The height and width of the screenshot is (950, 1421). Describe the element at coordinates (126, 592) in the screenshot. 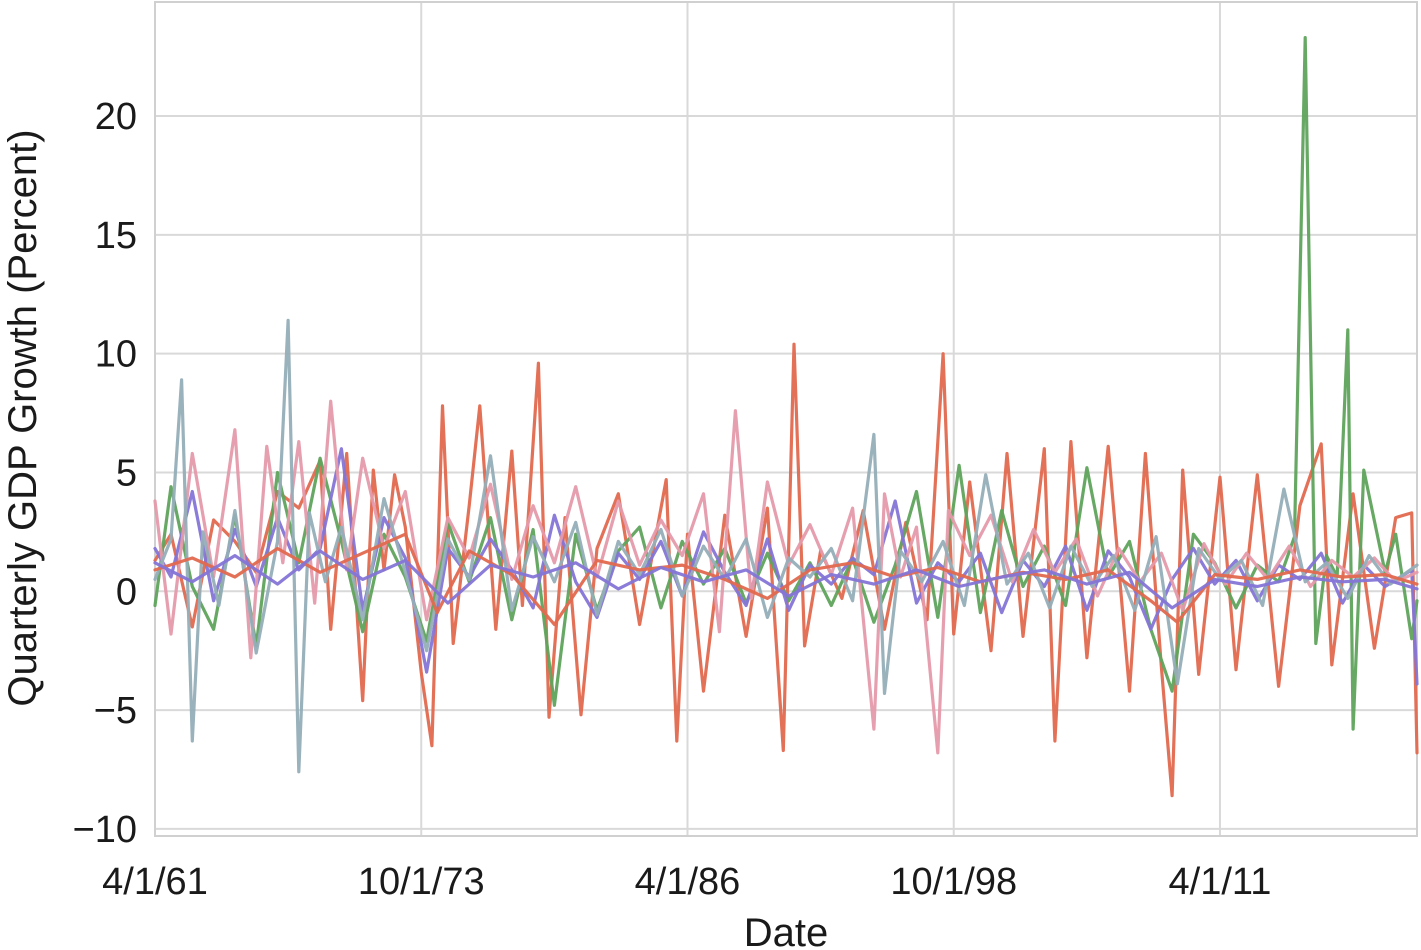

I see `y-tick-label: 0` at that location.